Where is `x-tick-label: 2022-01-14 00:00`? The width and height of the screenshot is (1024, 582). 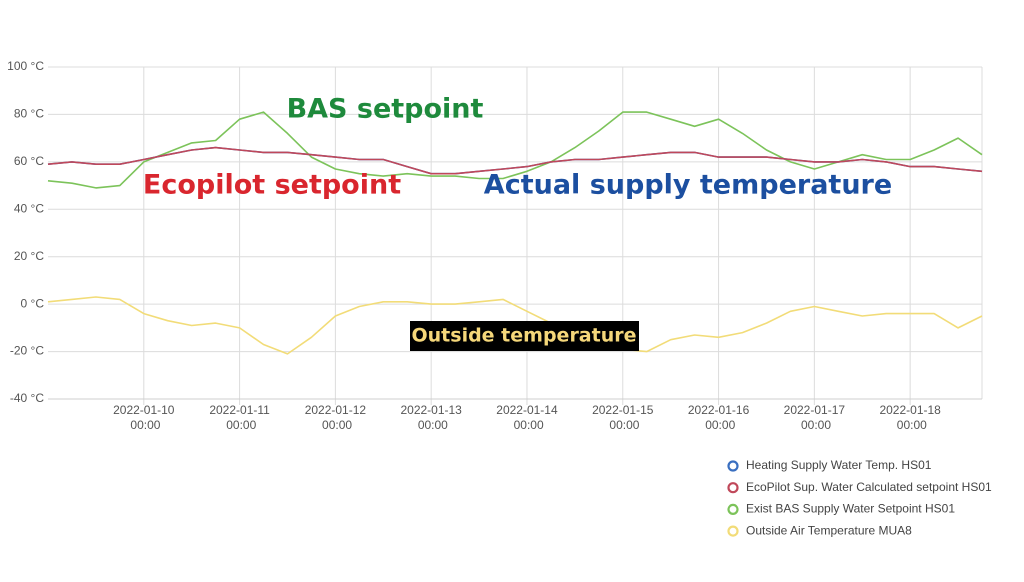 x-tick-label: 2022-01-14 00:00 is located at coordinates (527, 417).